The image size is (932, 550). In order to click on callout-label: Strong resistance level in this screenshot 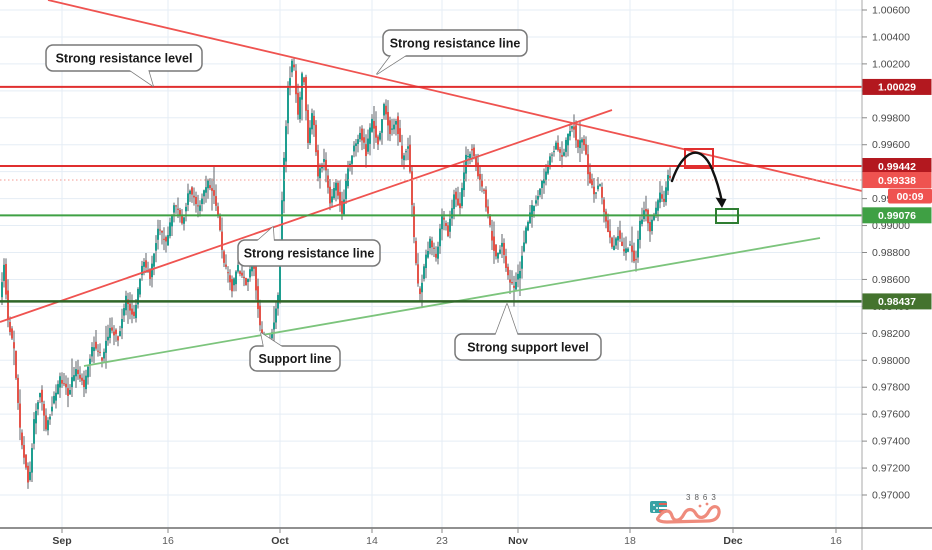, I will do `click(124, 59)`.